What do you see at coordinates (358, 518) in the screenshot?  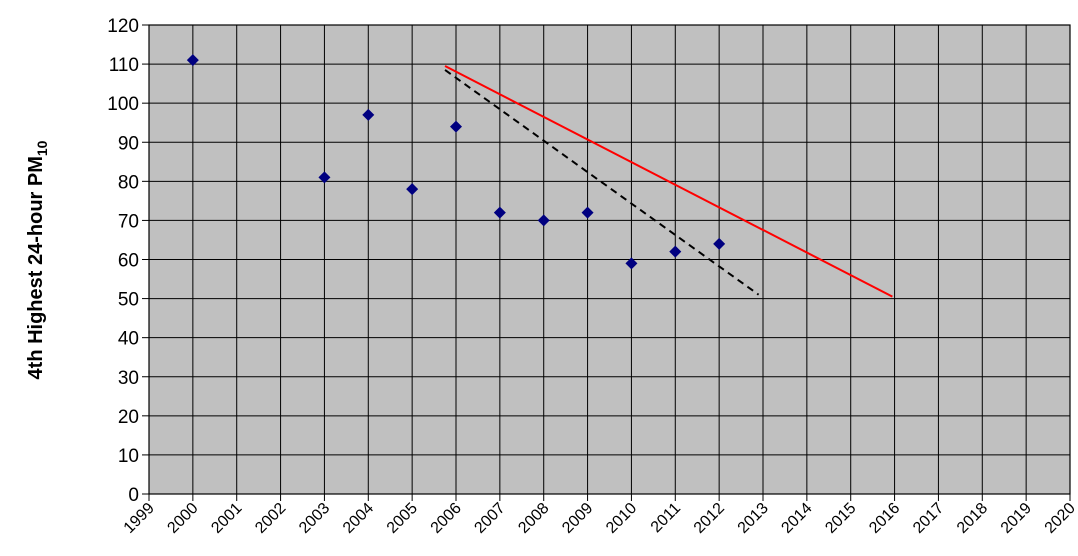 I see `x-tick-label: 2004` at bounding box center [358, 518].